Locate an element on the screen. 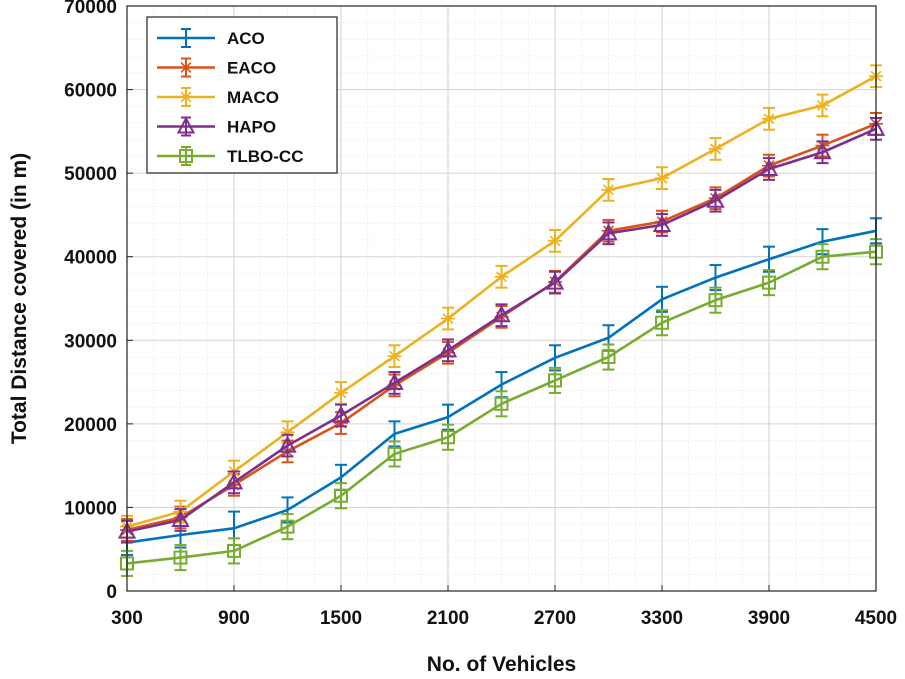 The image size is (905, 679). legend-entry-aco: ACO is located at coordinates (211, 38).